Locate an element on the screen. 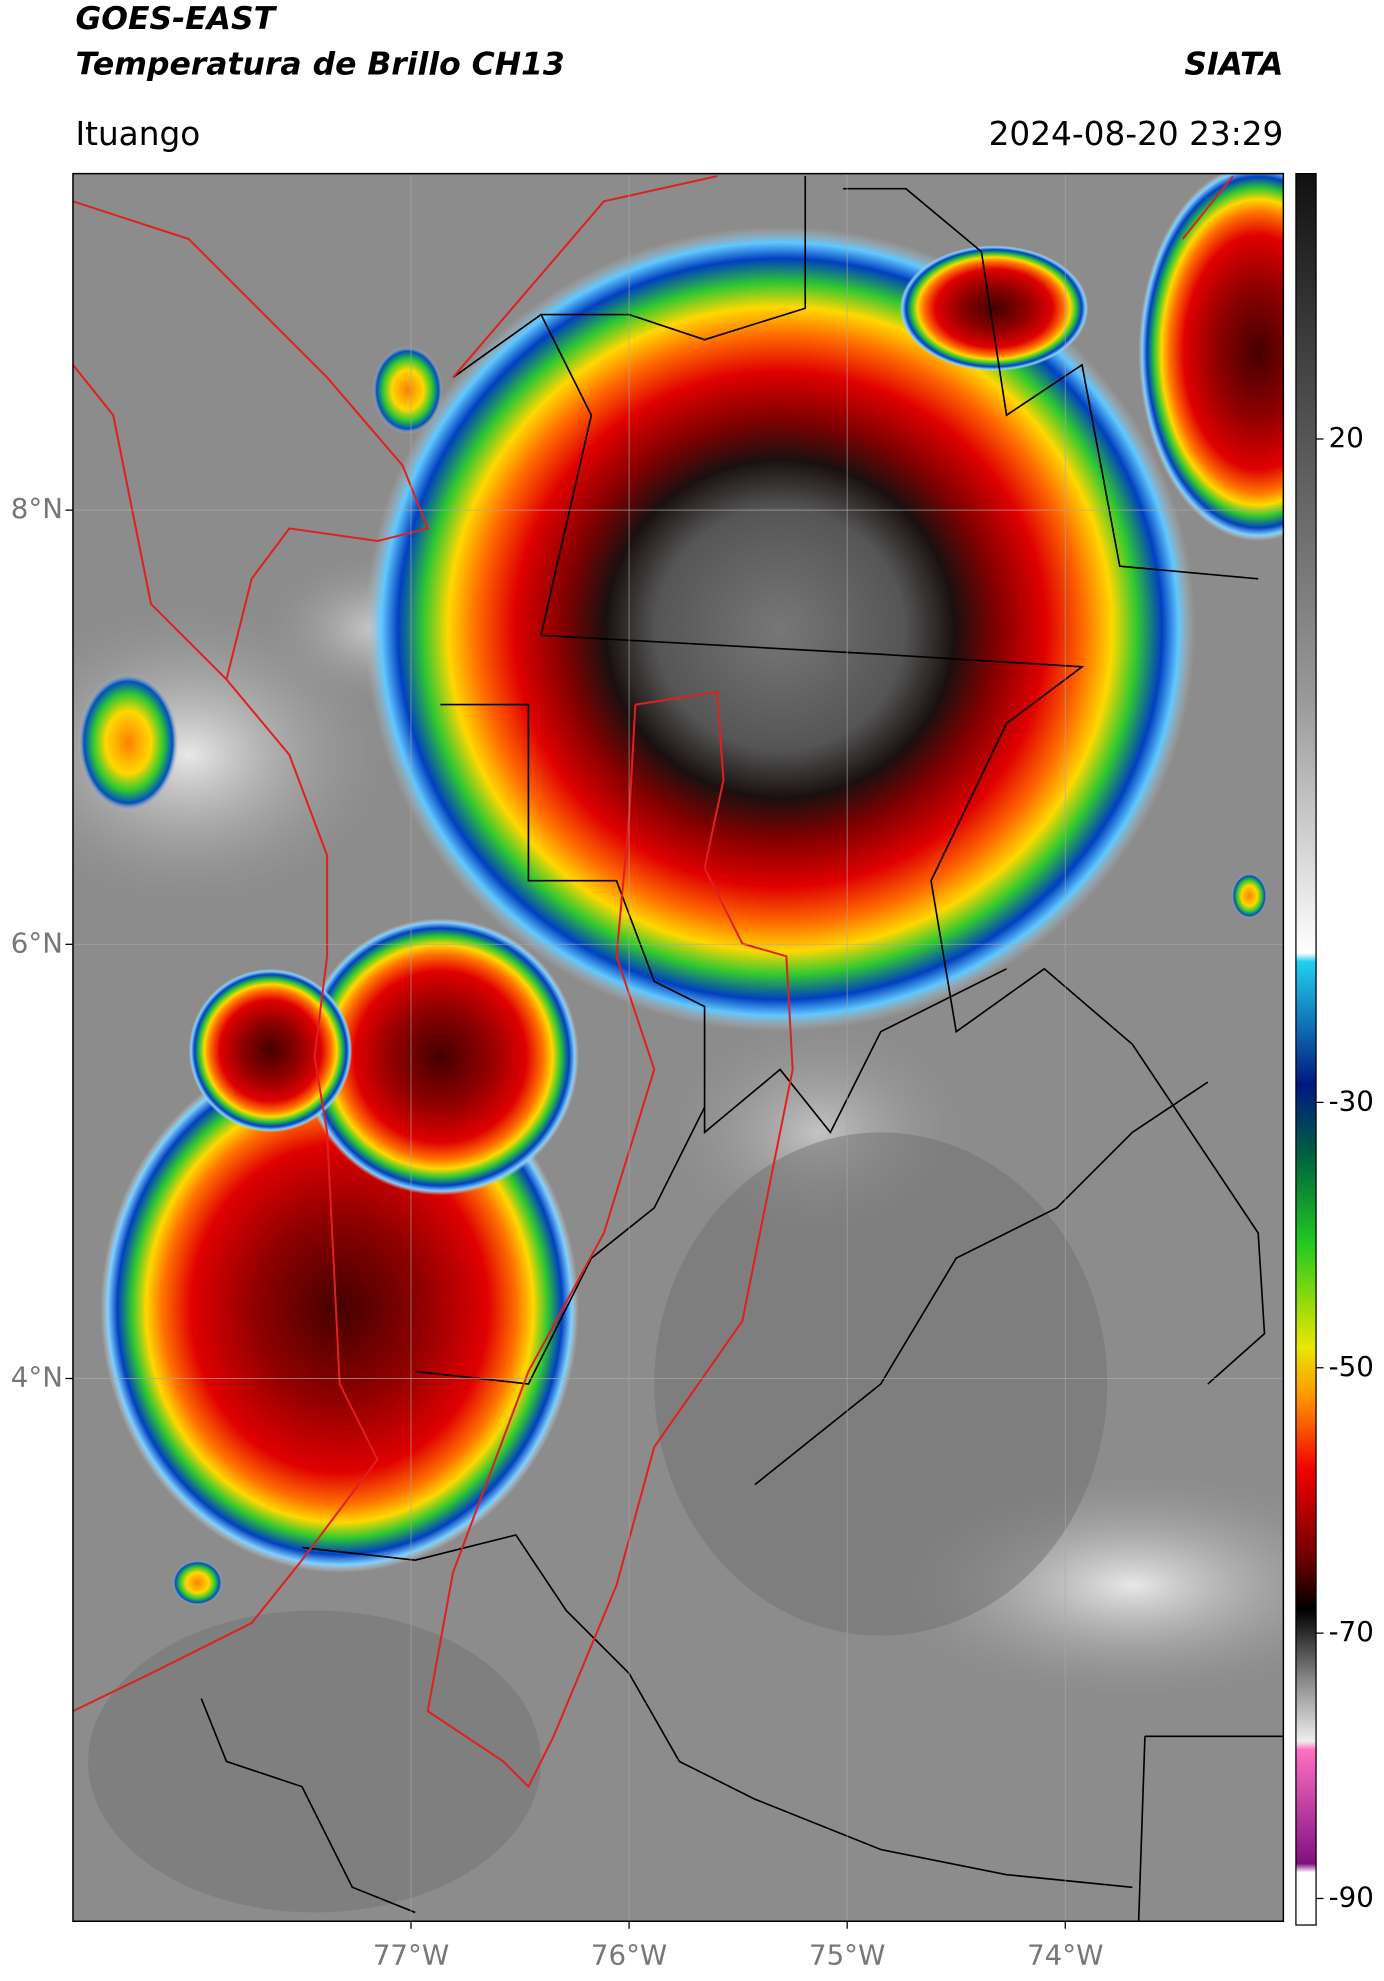 The height and width of the screenshot is (1981, 1384). brand: SIATA is located at coordinates (1233, 64).